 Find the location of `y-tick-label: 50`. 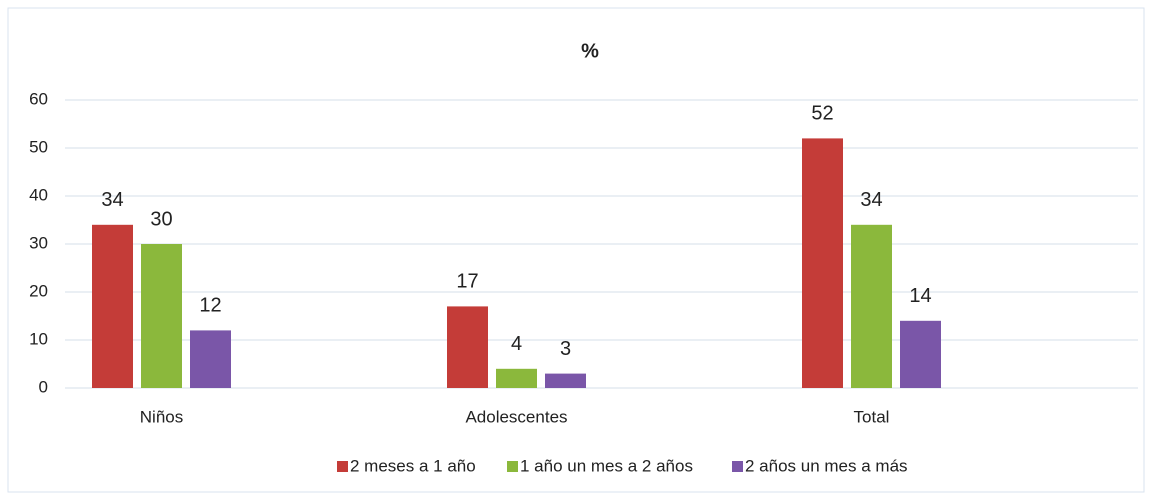

y-tick-label: 50 is located at coordinates (38, 146).